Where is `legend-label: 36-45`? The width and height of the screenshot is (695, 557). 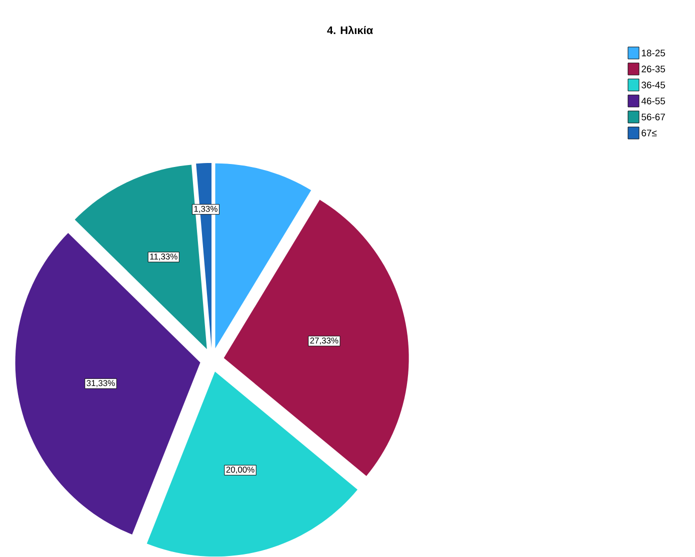 legend-label: 36-45 is located at coordinates (654, 85).